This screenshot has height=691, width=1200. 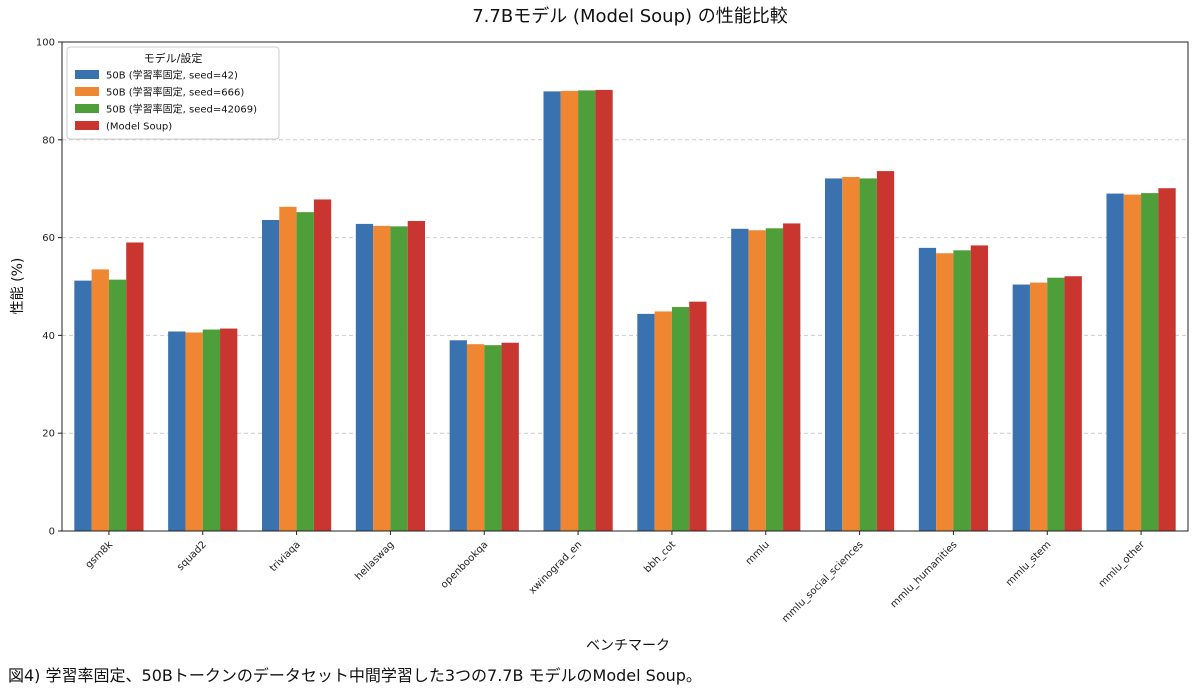 What do you see at coordinates (660, 557) in the screenshot?
I see `x-tick-label: bbh_cot` at bounding box center [660, 557].